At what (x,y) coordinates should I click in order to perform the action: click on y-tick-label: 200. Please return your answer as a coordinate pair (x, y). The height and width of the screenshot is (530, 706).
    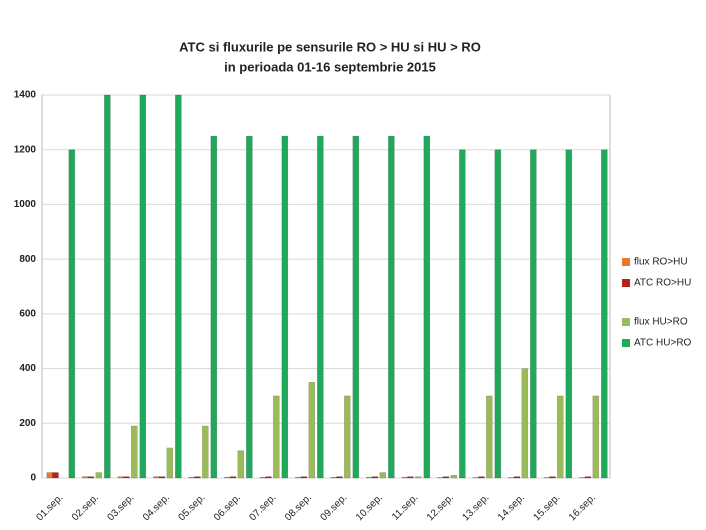
    Looking at the image, I should click on (27, 423).